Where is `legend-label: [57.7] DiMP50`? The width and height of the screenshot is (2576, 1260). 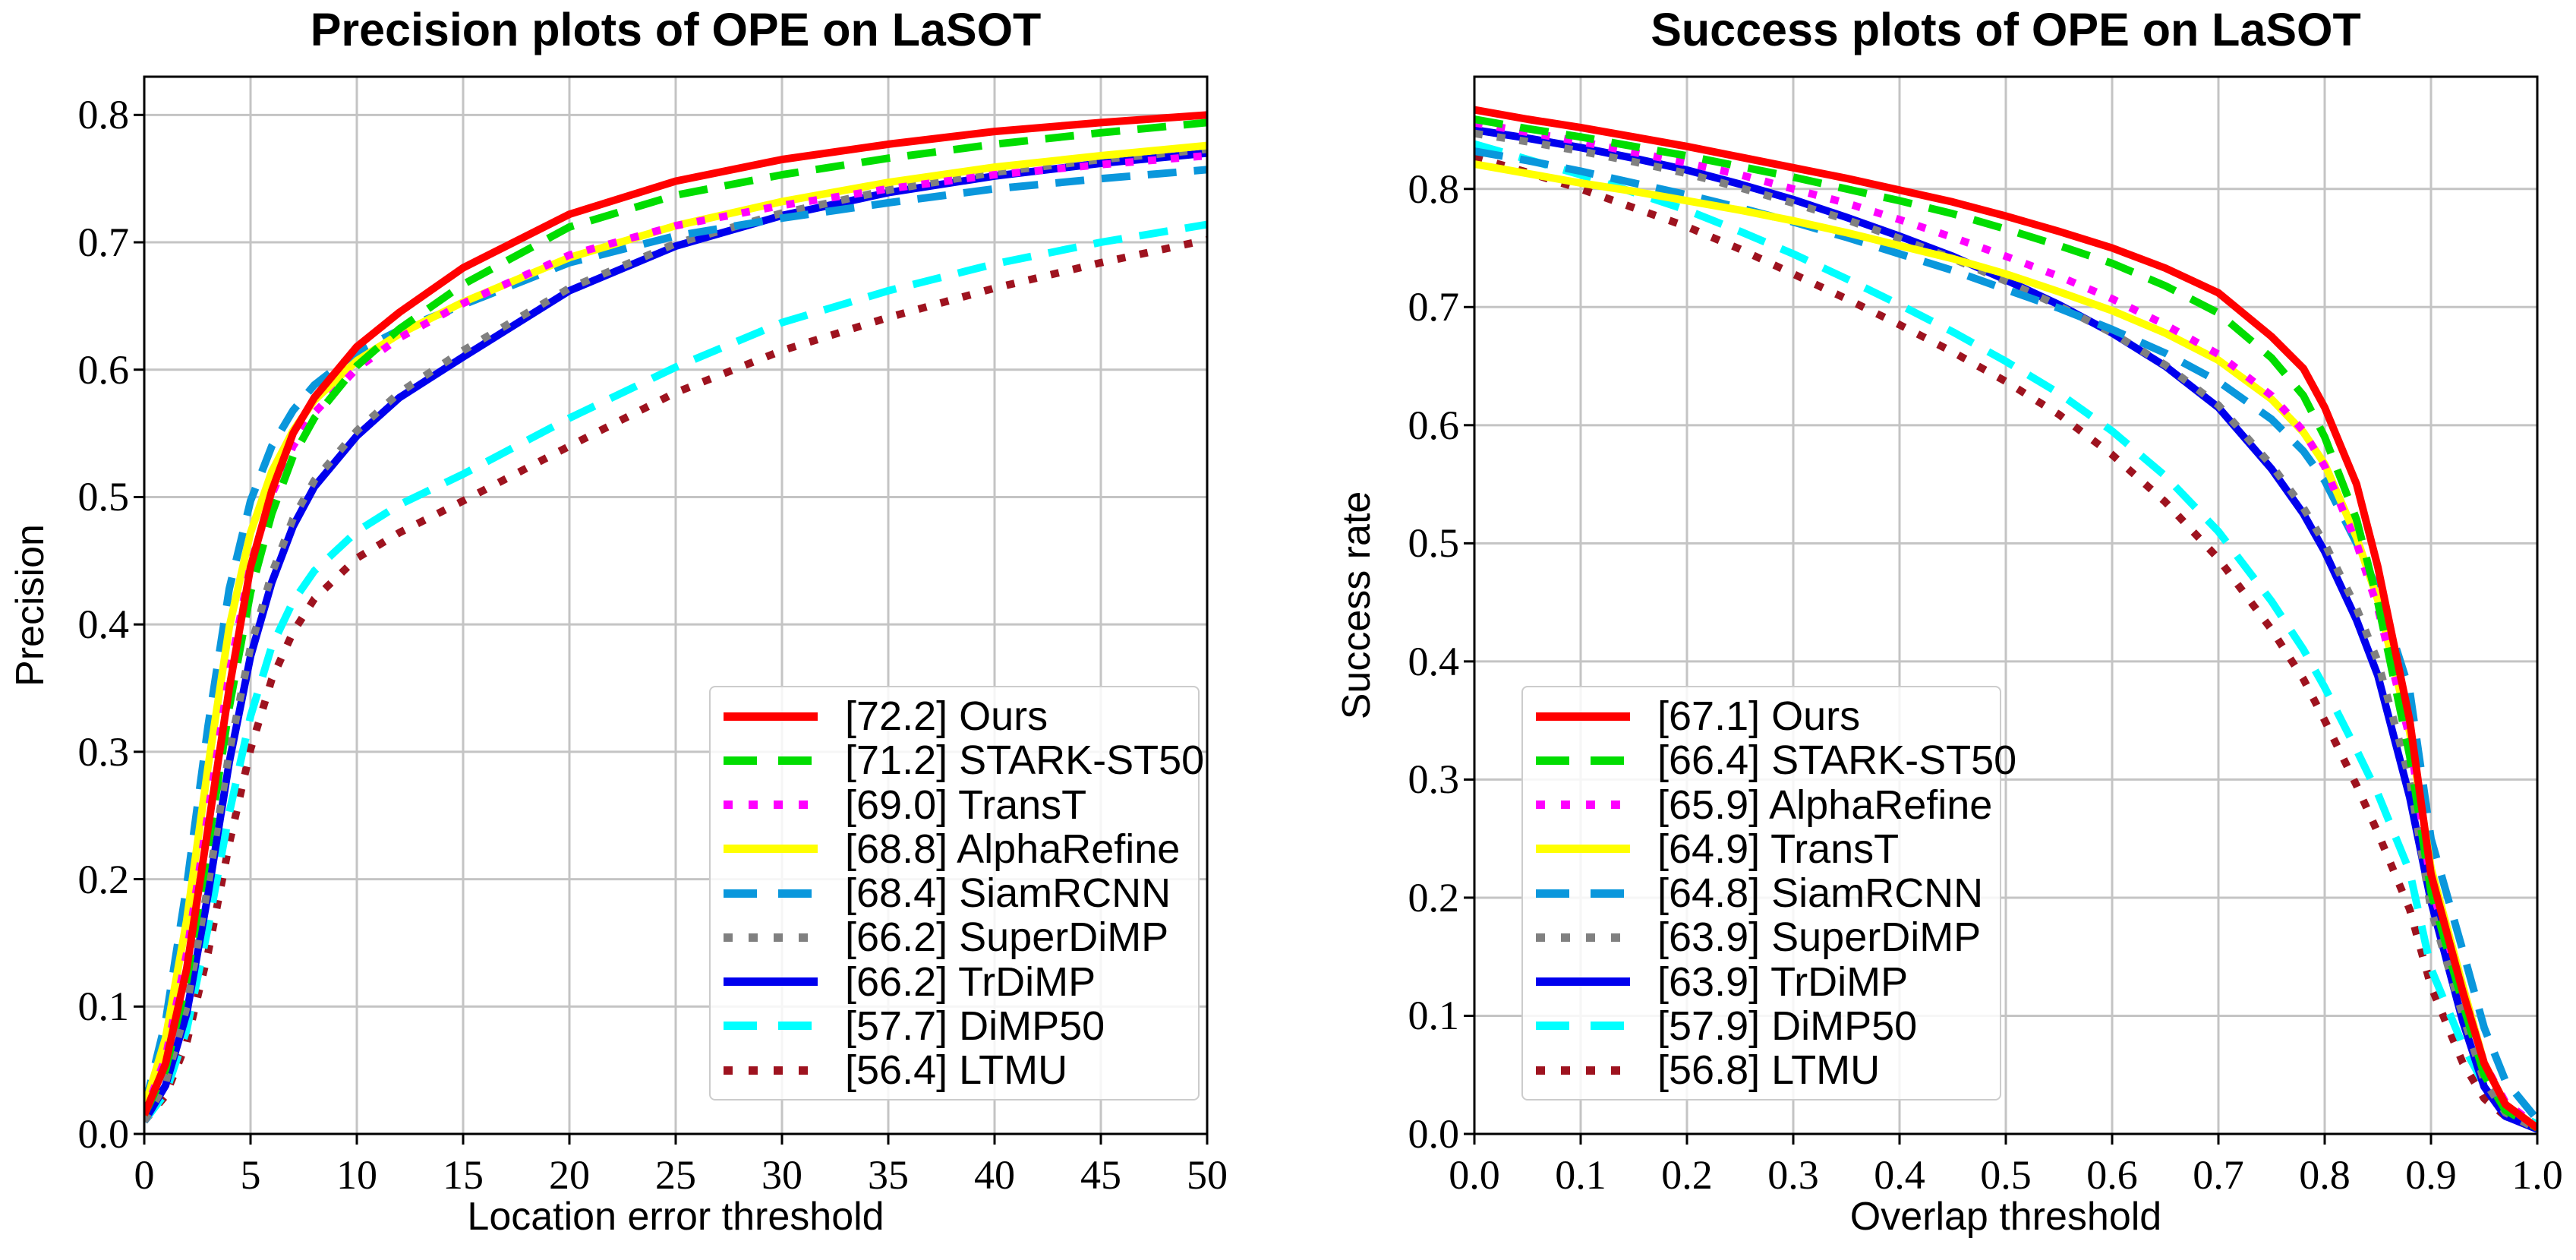 legend-label: [57.7] DiMP50 is located at coordinates (975, 1026).